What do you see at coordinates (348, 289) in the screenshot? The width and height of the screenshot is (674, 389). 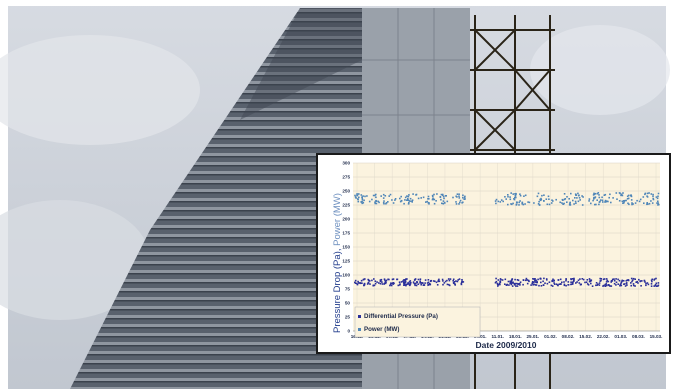 I see `y-tick-label: 75` at bounding box center [348, 289].